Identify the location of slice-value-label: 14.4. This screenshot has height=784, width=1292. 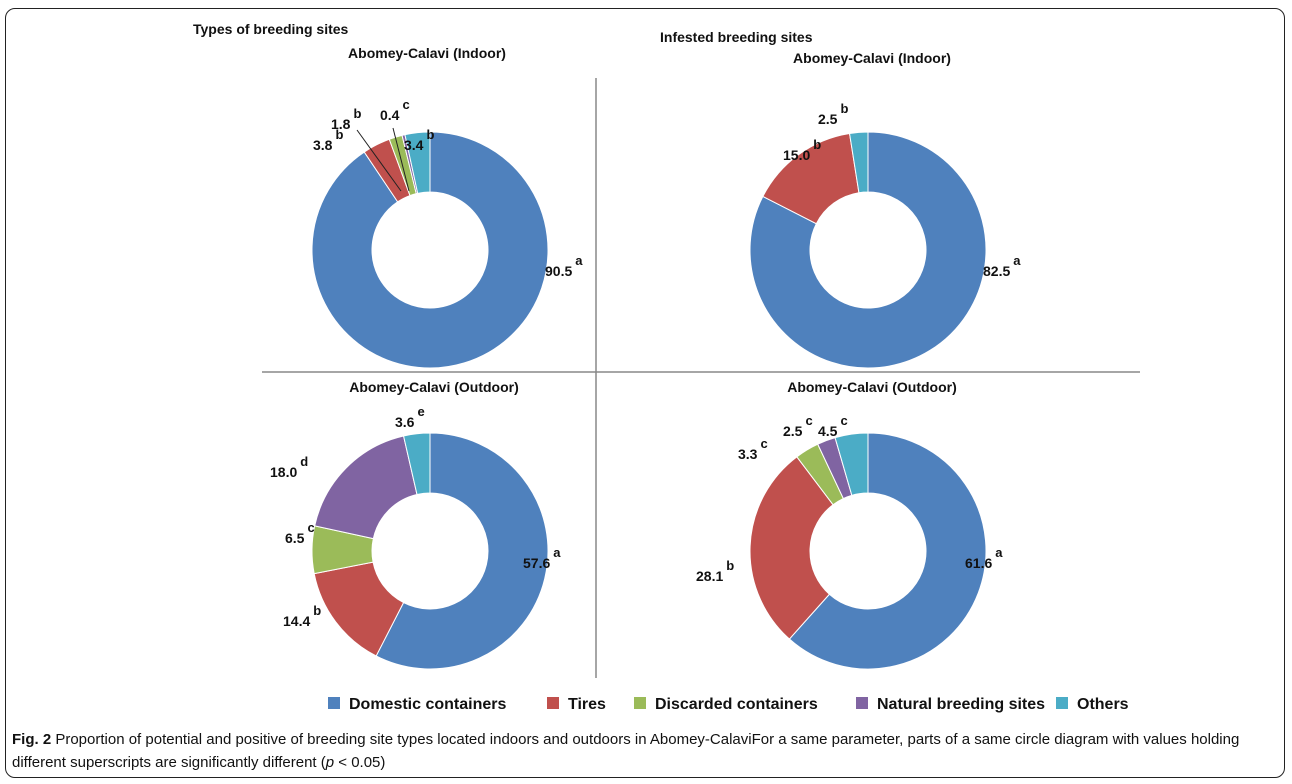
(296, 621).